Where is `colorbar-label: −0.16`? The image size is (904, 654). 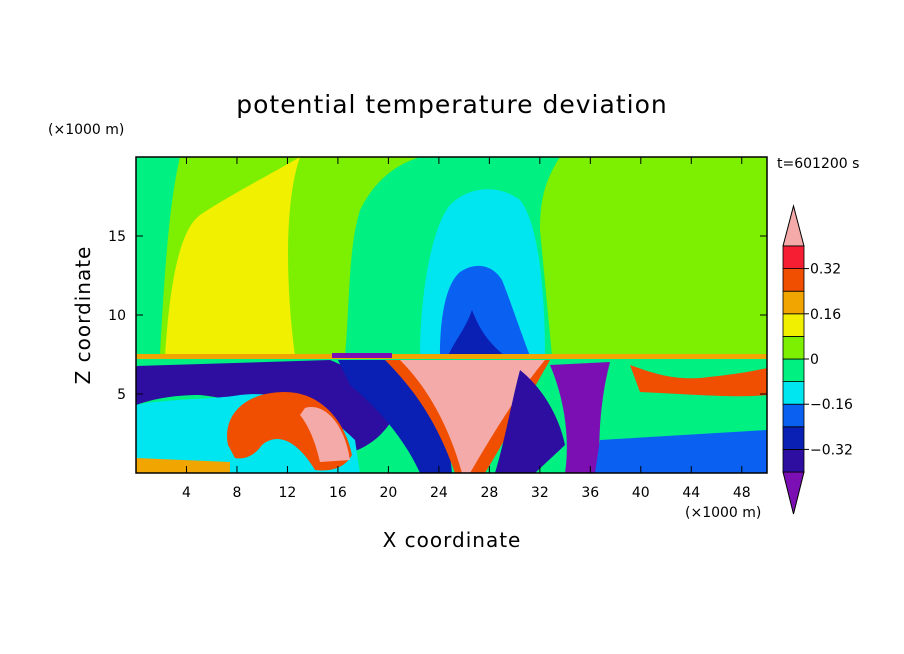
colorbar-label: −0.16 is located at coordinates (831, 405).